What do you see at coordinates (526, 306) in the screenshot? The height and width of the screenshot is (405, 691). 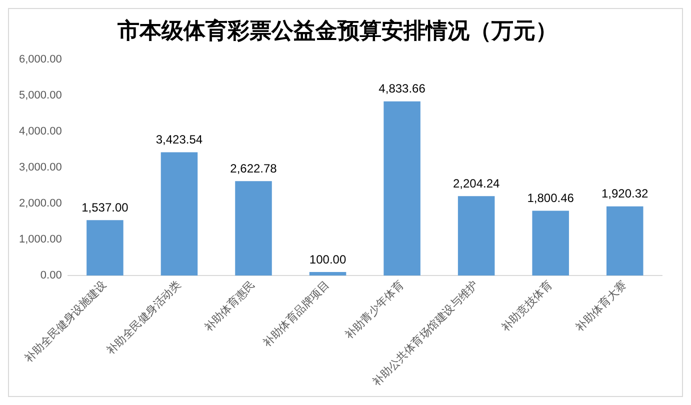 I see `x-tick-label: 补助竞技体育` at bounding box center [526, 306].